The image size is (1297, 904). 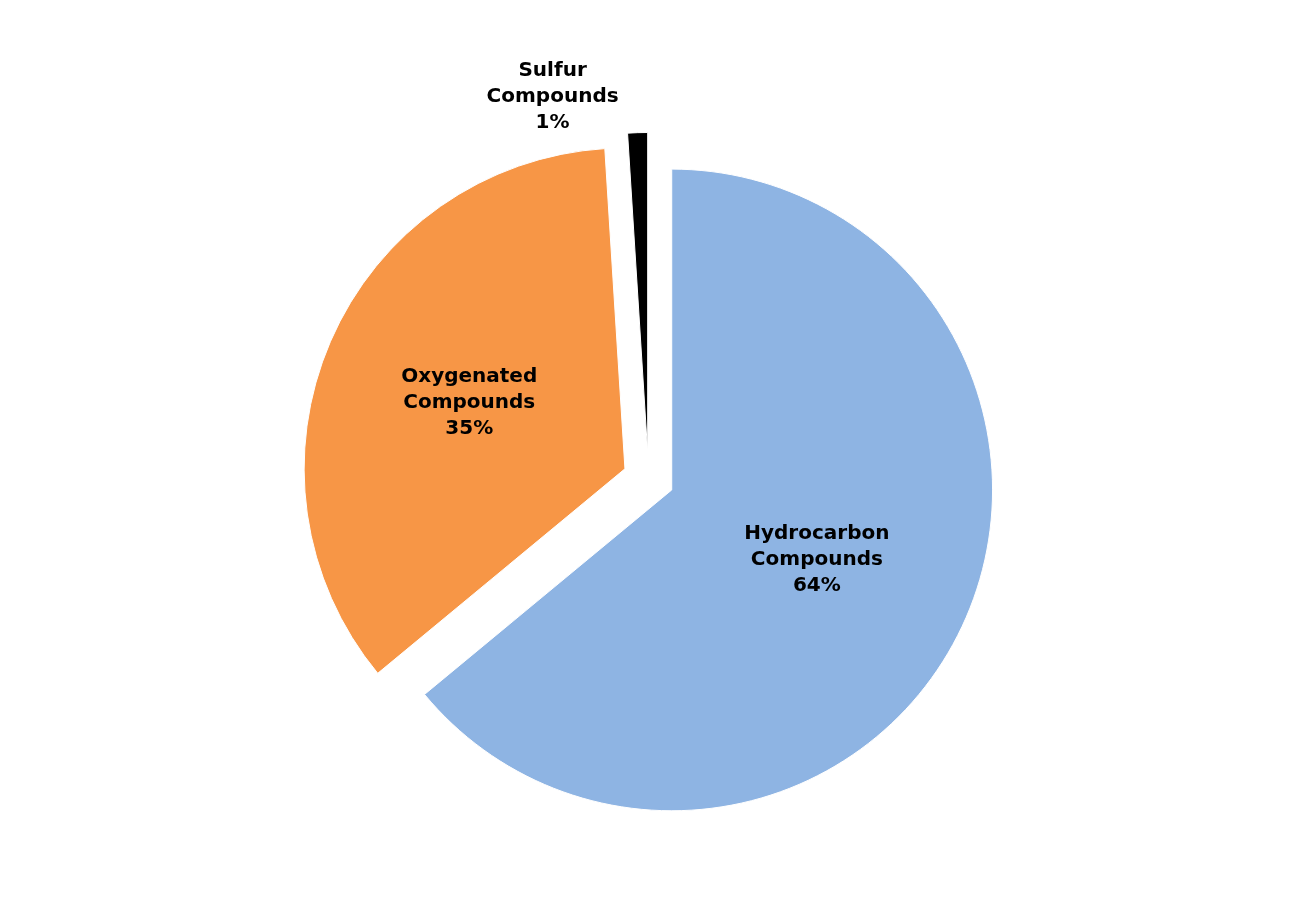 What do you see at coordinates (552, 120) in the screenshot?
I see `data-label: 1%` at bounding box center [552, 120].